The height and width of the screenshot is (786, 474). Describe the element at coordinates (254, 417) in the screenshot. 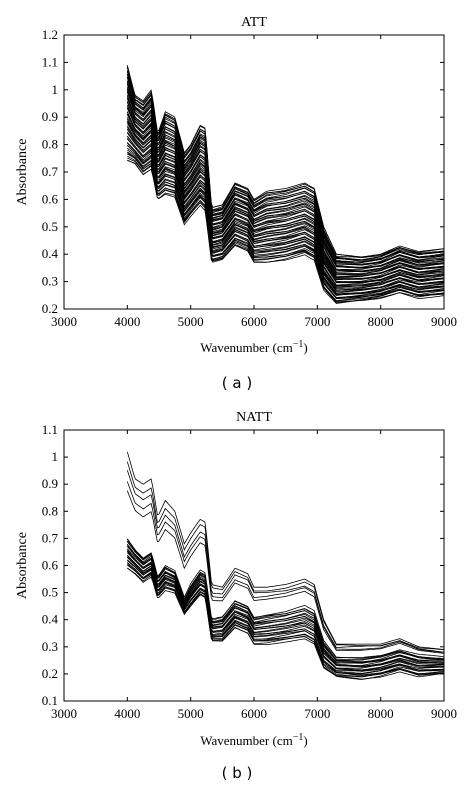

I see `chart-title: NATT` at that location.